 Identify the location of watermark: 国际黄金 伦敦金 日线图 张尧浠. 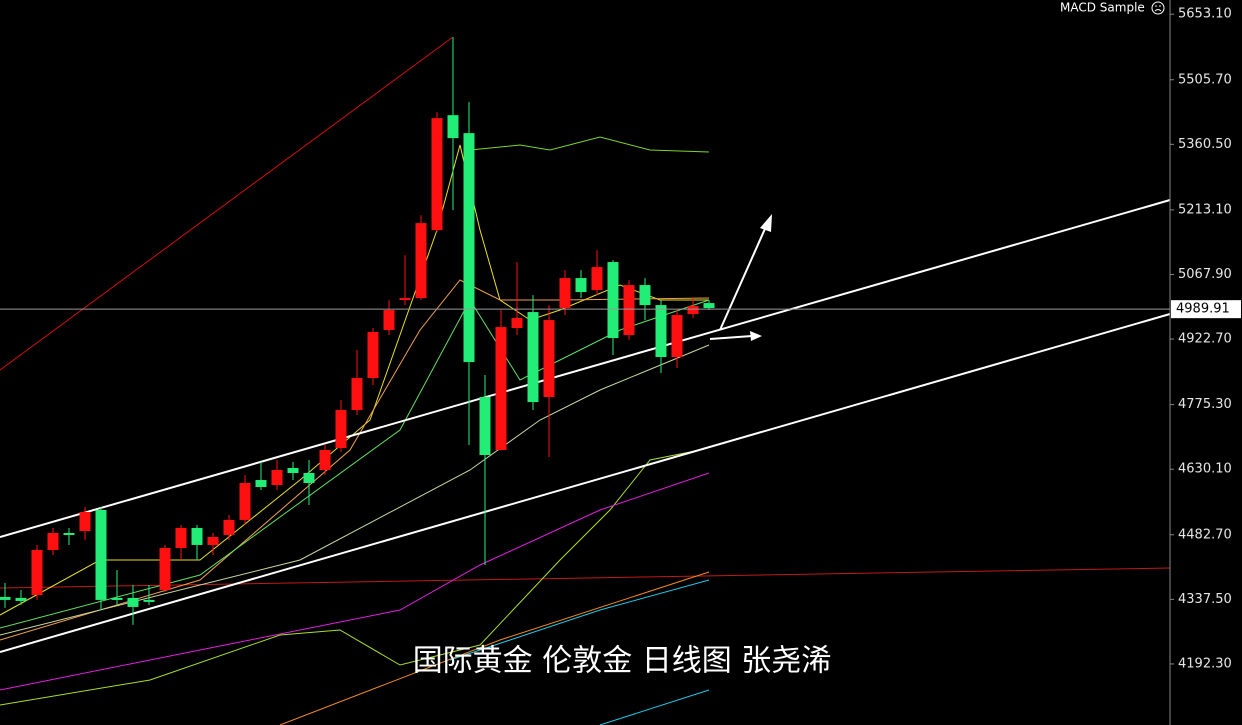
(622, 661).